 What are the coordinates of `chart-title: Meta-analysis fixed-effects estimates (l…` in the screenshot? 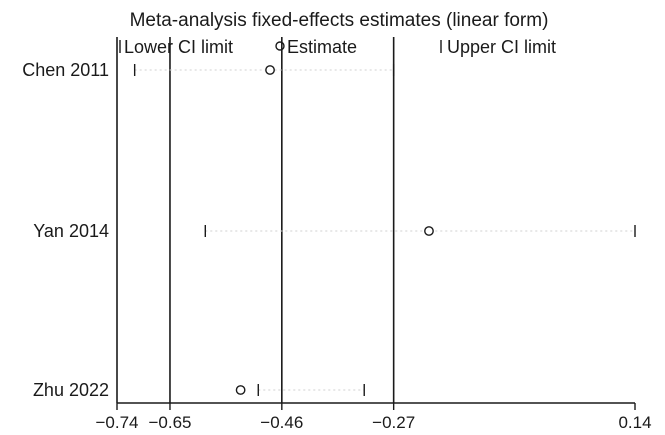 It's located at (339, 20).